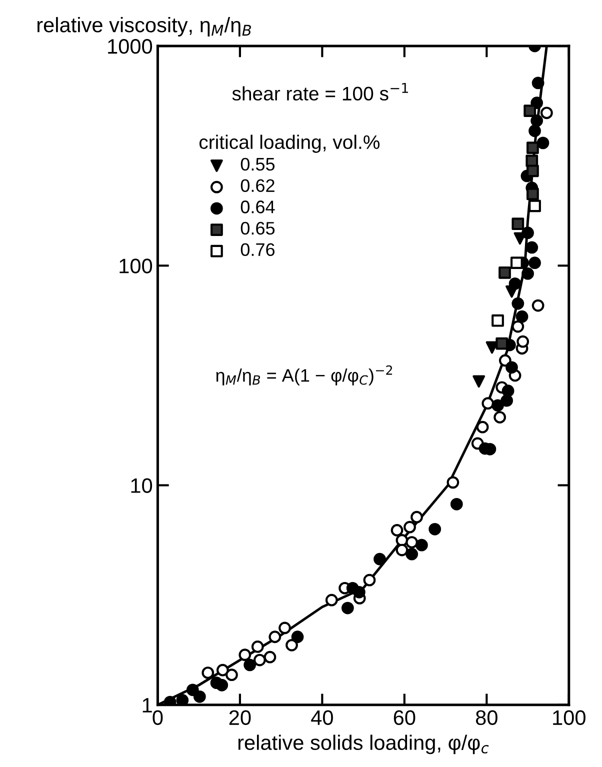 This screenshot has height=767, width=602. What do you see at coordinates (304, 375) in the screenshot?
I see `annotation: η$_{M}$/η$_{B}$ = A(1 − φ/φ$_{C}$)$^{−2}$` at bounding box center [304, 375].